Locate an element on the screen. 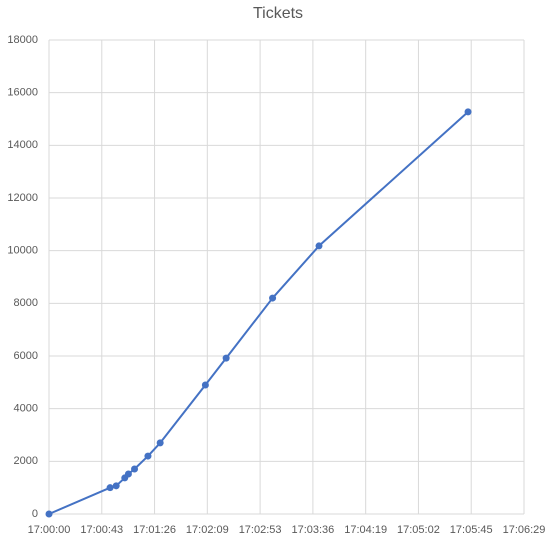  x-tick-label: 17:01:26 is located at coordinates (154, 530).